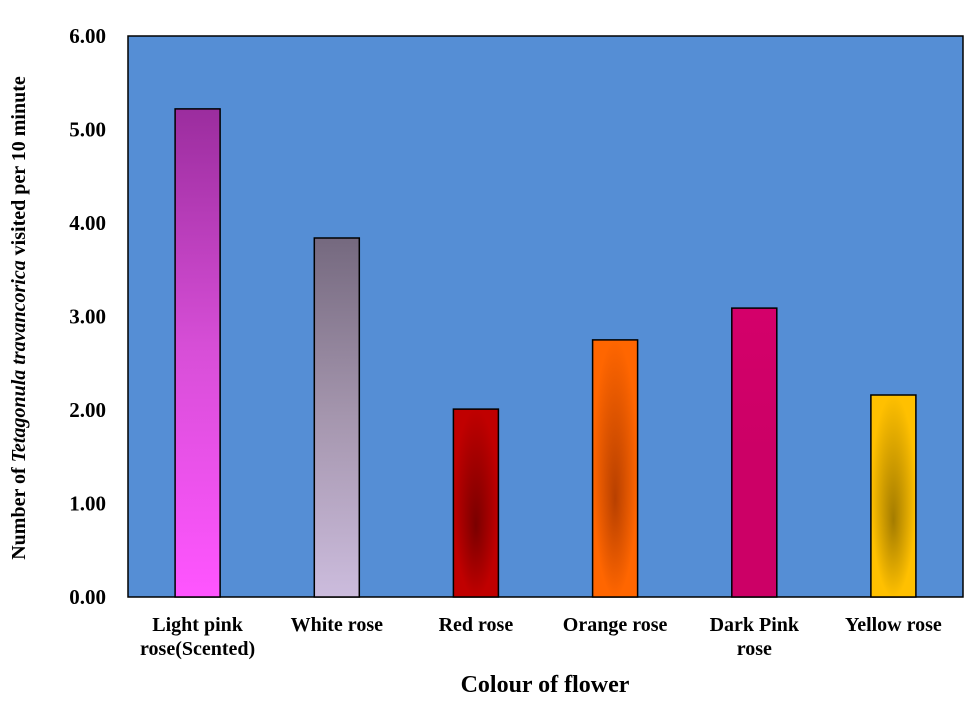 The height and width of the screenshot is (711, 970). I want to click on x-tick-label: Orange rose, so click(615, 625).